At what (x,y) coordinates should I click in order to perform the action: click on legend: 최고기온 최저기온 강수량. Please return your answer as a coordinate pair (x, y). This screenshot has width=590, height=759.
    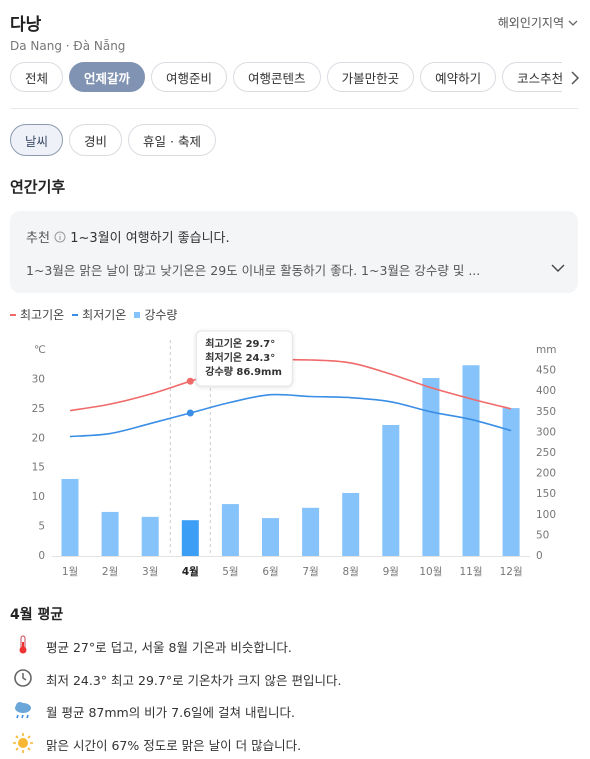
    Looking at the image, I should click on (93, 314).